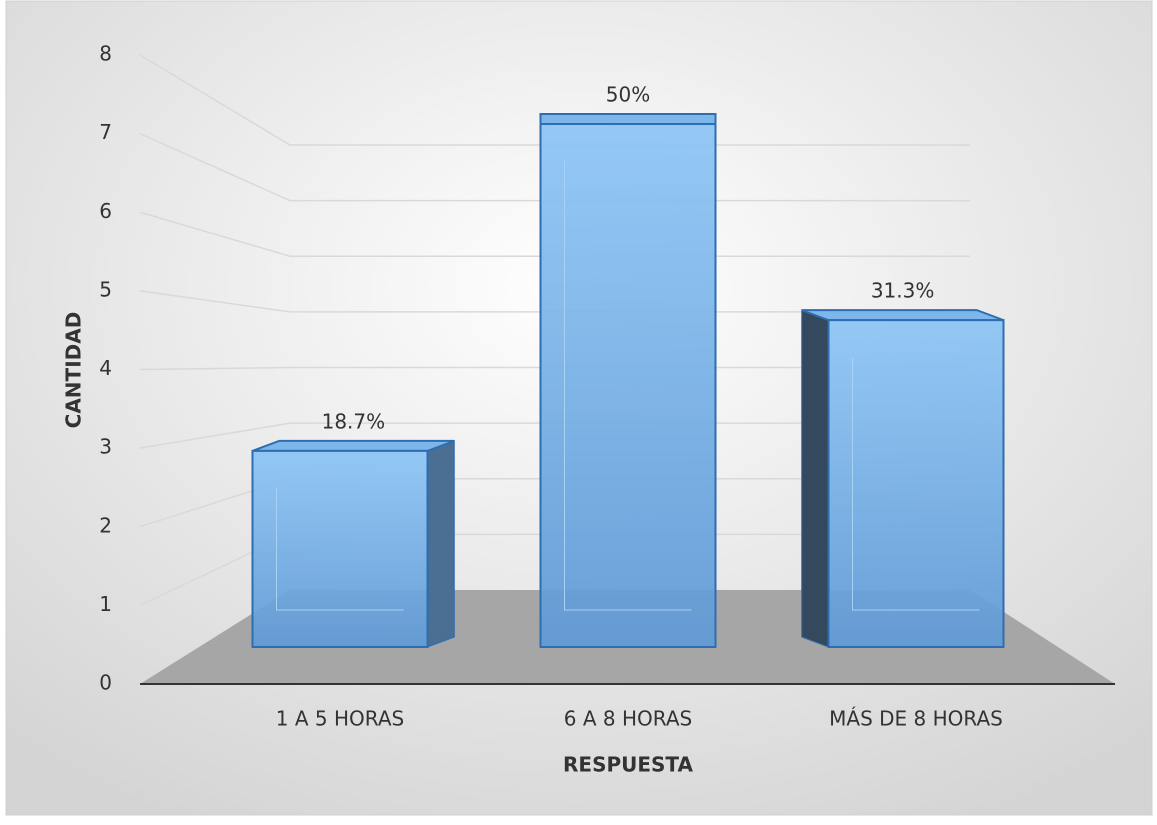  I want to click on x-axis-title: RESPUESTA, so click(628, 765).